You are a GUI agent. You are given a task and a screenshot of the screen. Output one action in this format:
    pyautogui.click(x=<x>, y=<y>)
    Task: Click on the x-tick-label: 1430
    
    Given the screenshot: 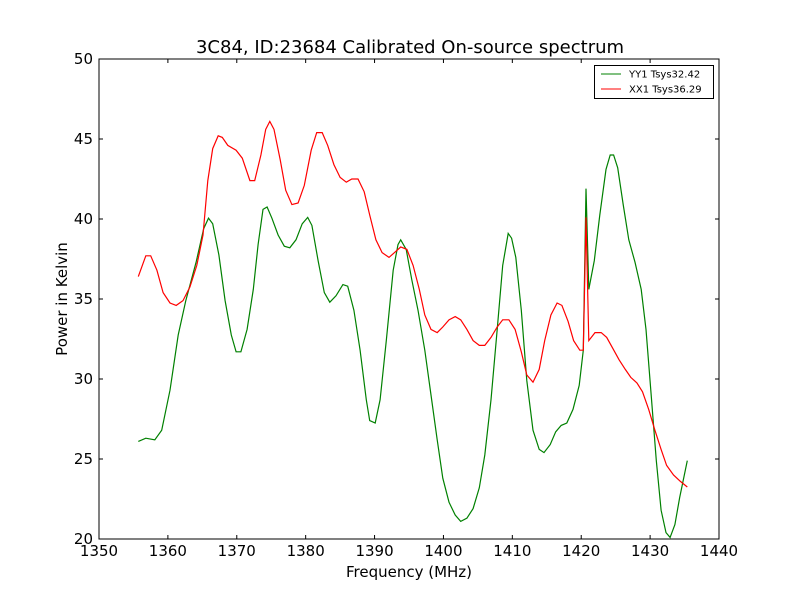 What is the action you would take?
    pyautogui.click(x=650, y=551)
    